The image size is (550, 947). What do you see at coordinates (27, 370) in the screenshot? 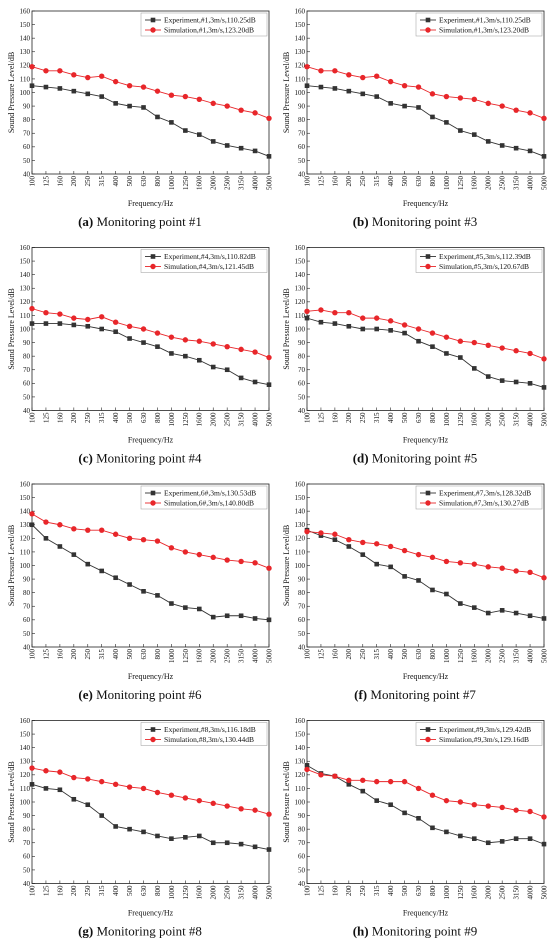
I see `y-tick-label: 70` at bounding box center [27, 370].